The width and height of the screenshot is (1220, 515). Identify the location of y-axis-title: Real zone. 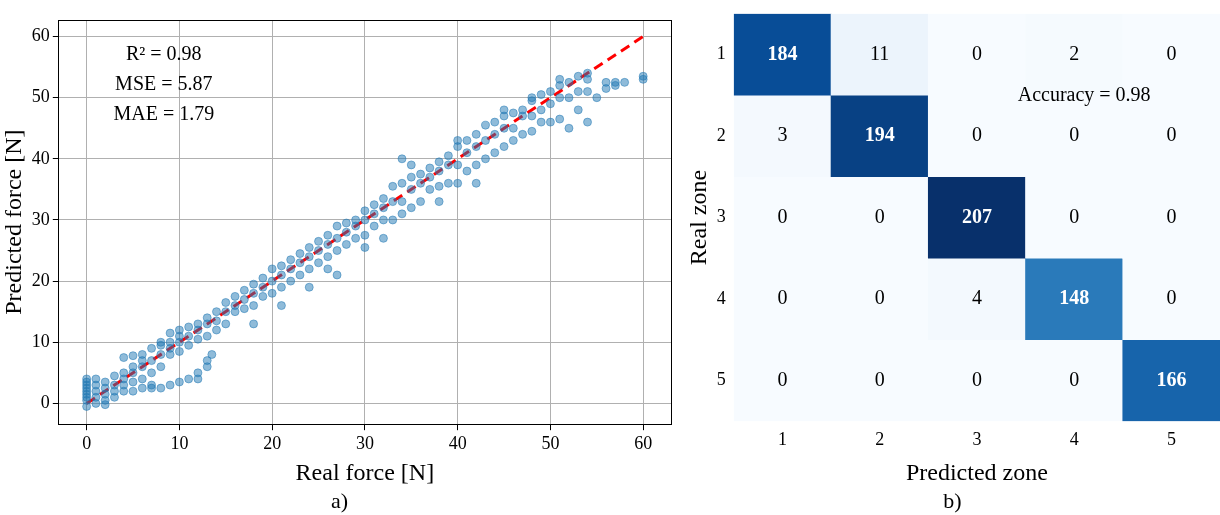
(697, 217).